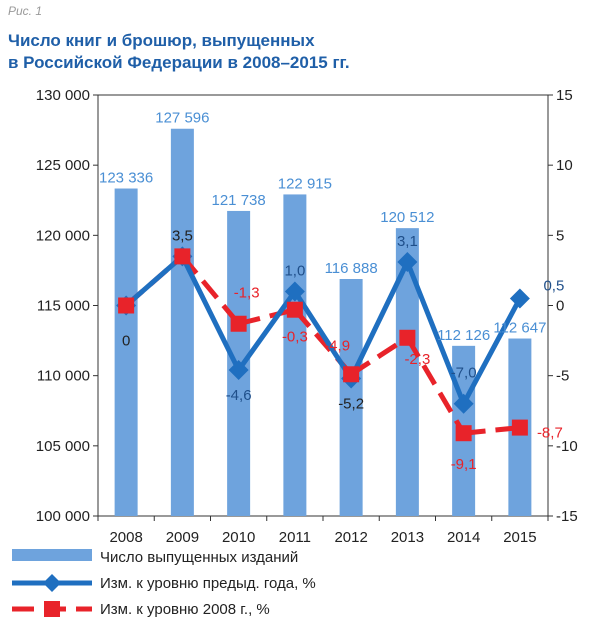  I want to click on bar-value-label: 122 915, so click(305, 183).